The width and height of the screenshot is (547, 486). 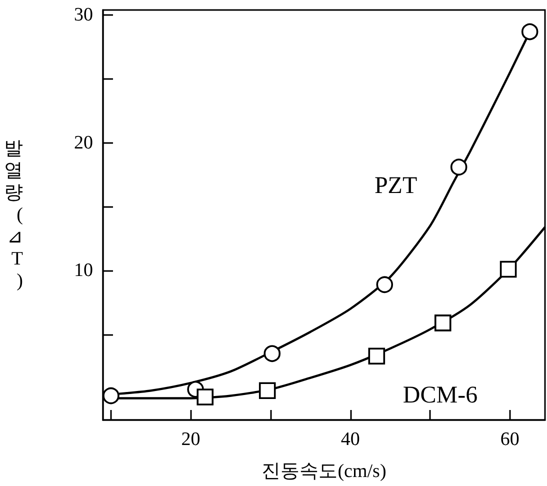 What do you see at coordinates (440, 395) in the screenshot?
I see `series-label: DCM-6` at bounding box center [440, 395].